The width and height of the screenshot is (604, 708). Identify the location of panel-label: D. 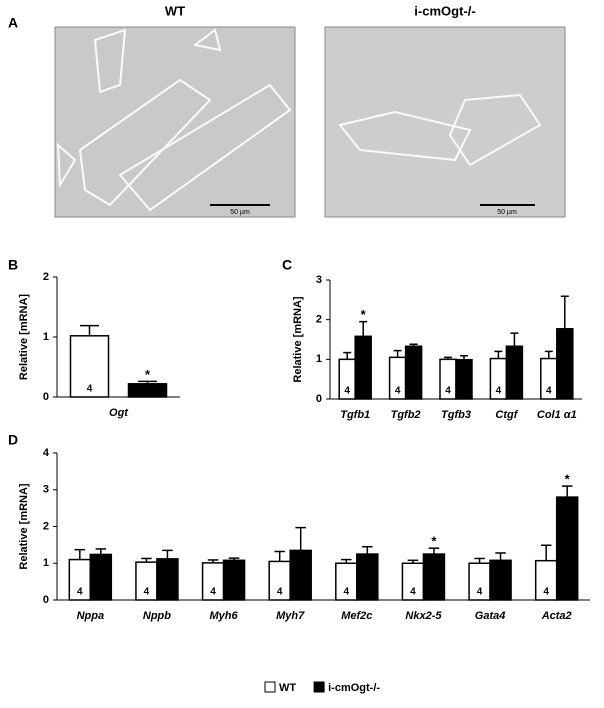
(13, 440).